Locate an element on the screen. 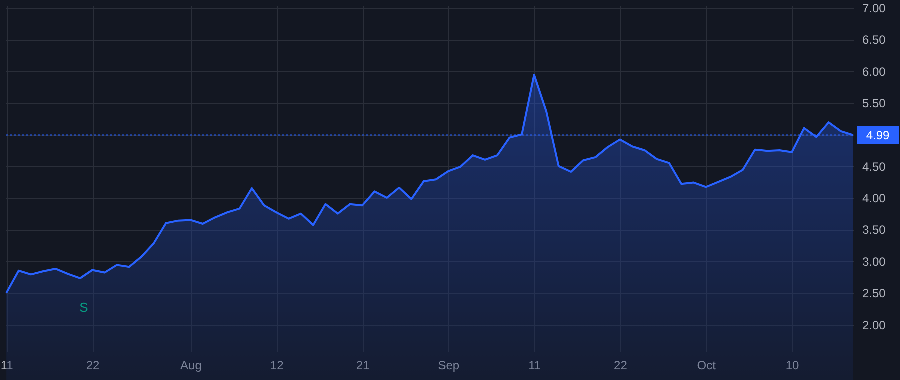 This screenshot has height=380, width=900. x-tick-label: Oct is located at coordinates (707, 365).